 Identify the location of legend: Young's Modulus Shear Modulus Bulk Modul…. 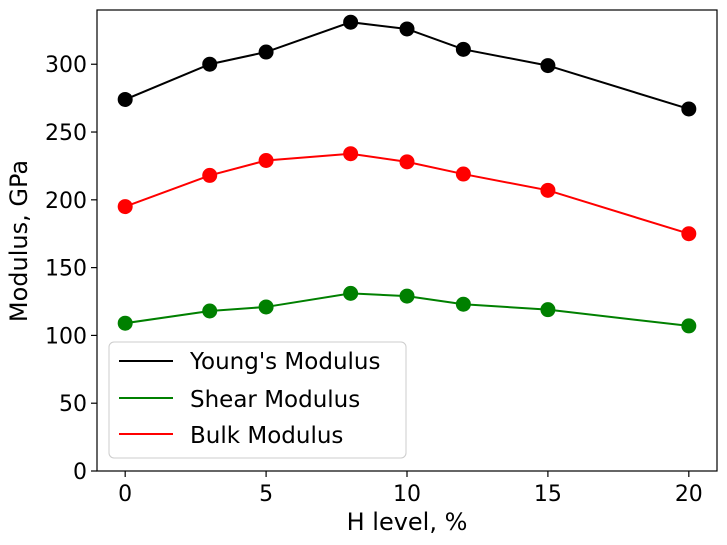
(257, 400).